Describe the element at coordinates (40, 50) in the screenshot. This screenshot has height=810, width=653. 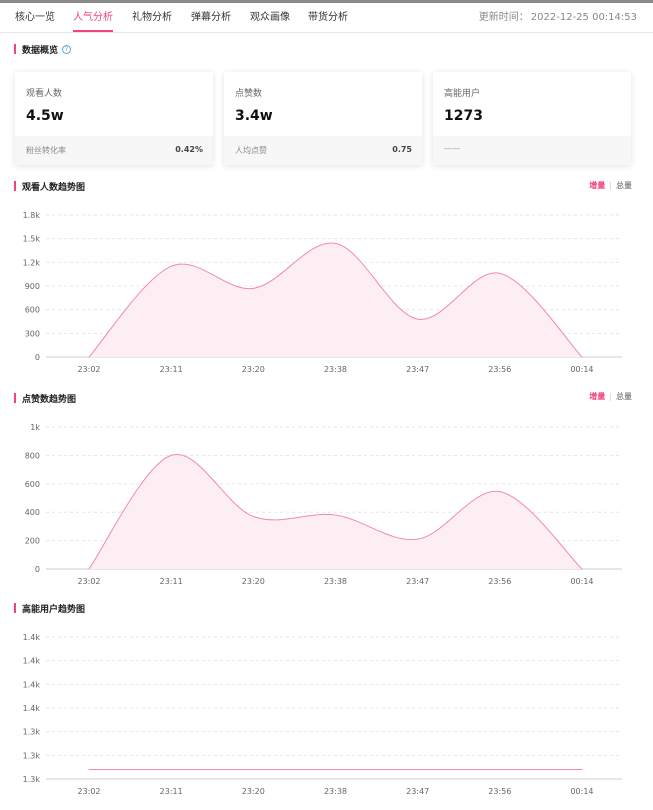
I see `overview-title-text: 数据概览` at that location.